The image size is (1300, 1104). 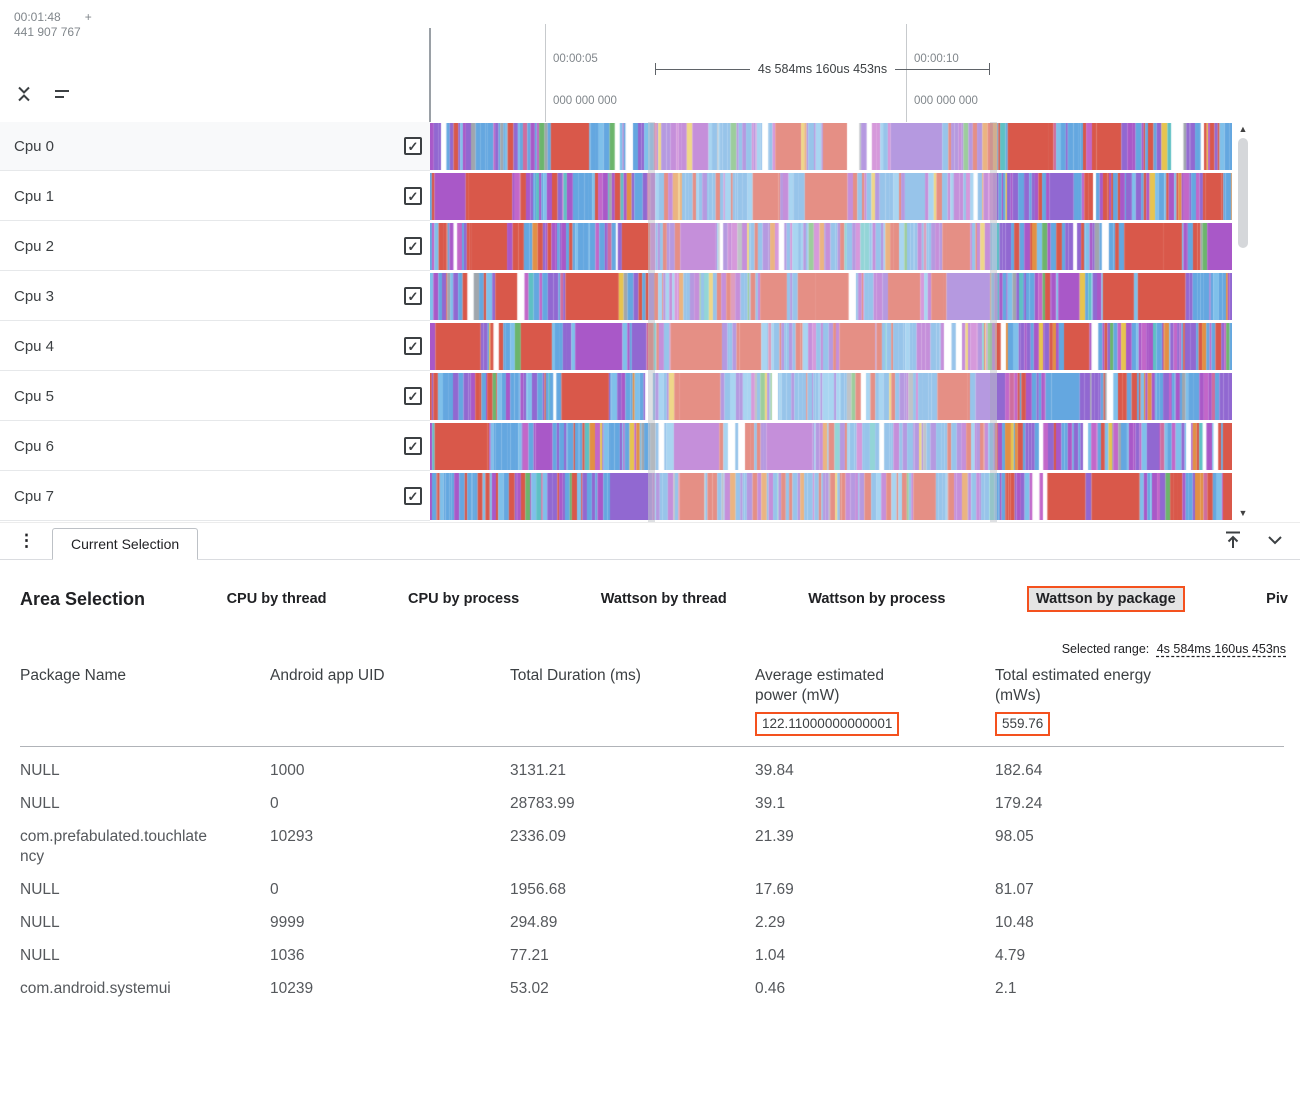 What do you see at coordinates (1010, 955) in the screenshot?
I see `cell-energy: 4.79` at bounding box center [1010, 955].